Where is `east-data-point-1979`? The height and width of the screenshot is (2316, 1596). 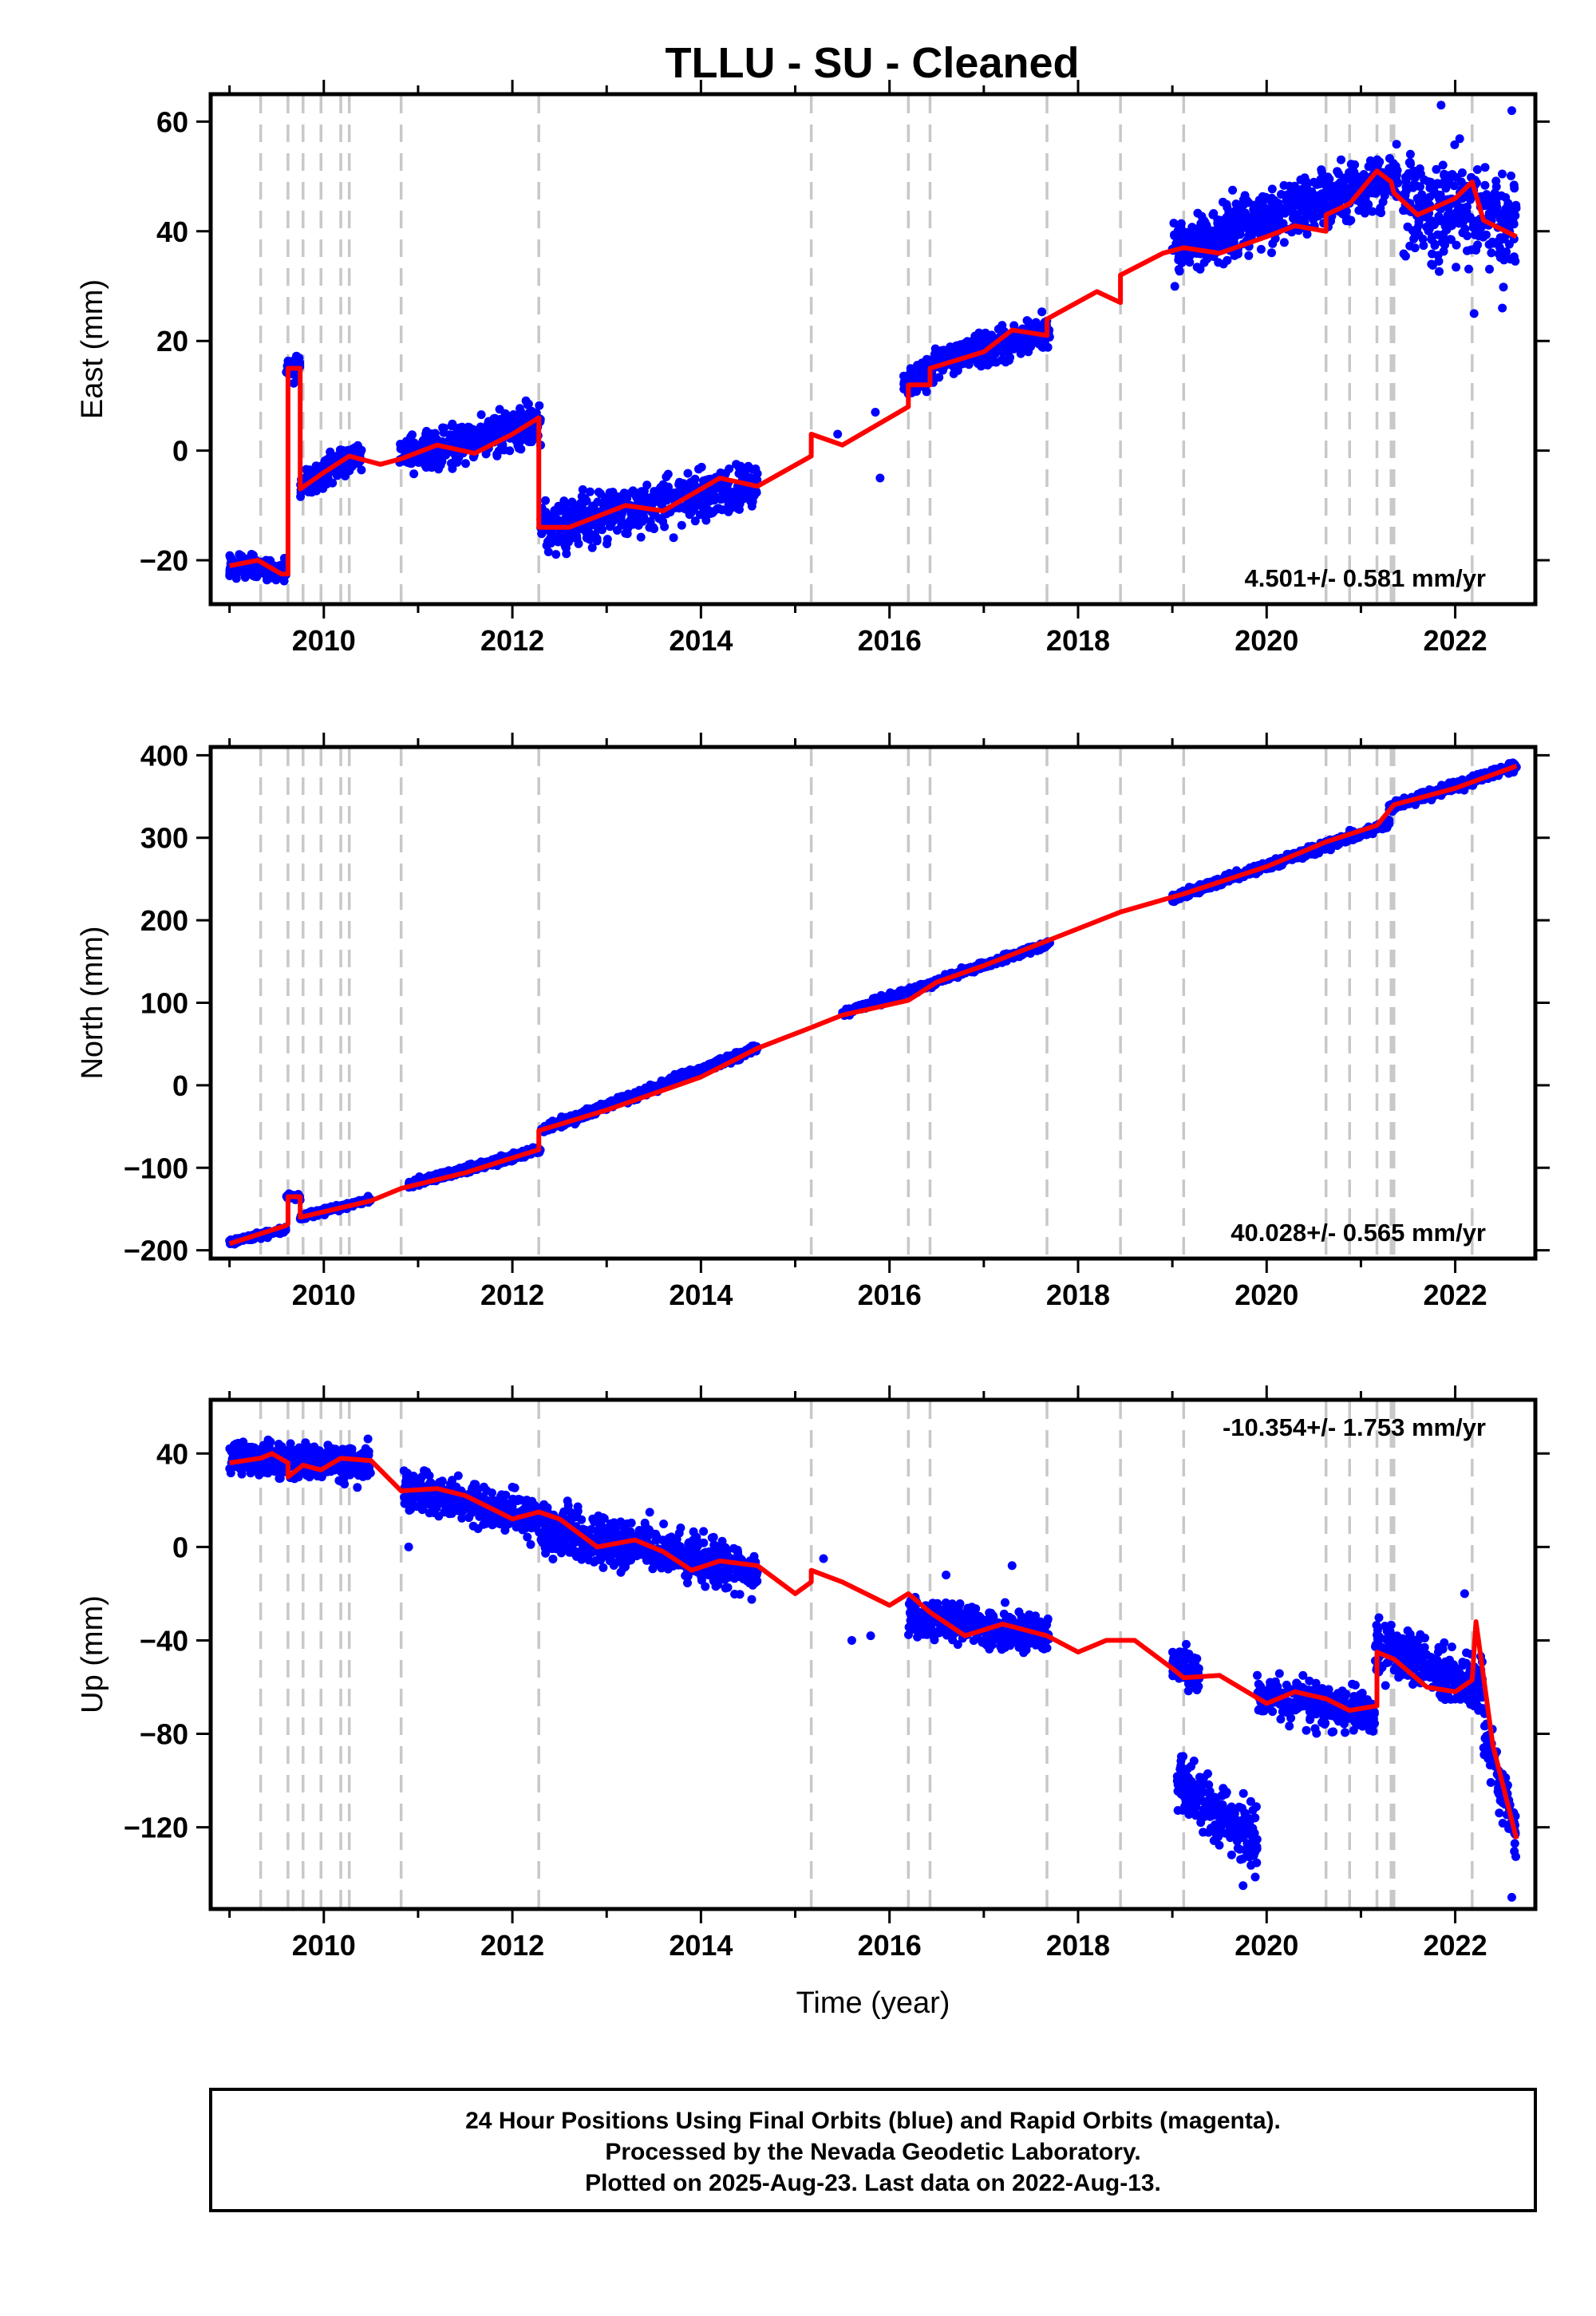 east-data-point-1979 is located at coordinates (1355, 164).